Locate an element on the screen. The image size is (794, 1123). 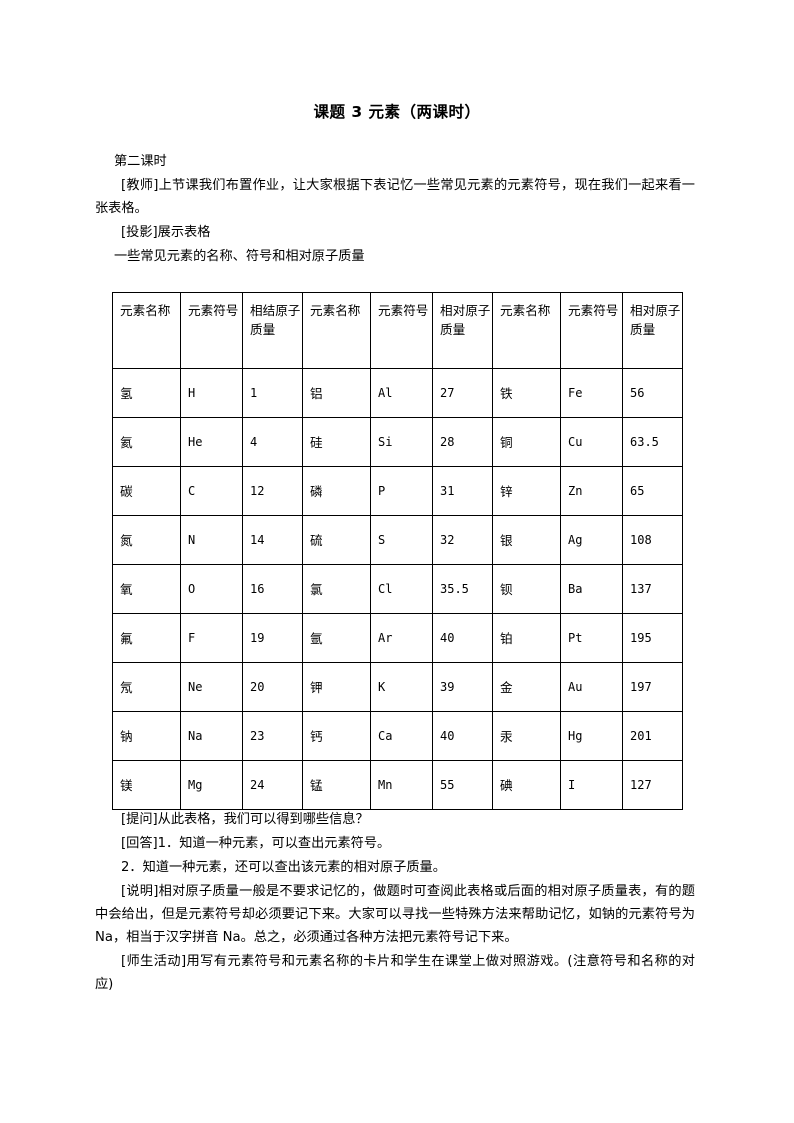
element-mass-cell: 127 is located at coordinates (652, 785).